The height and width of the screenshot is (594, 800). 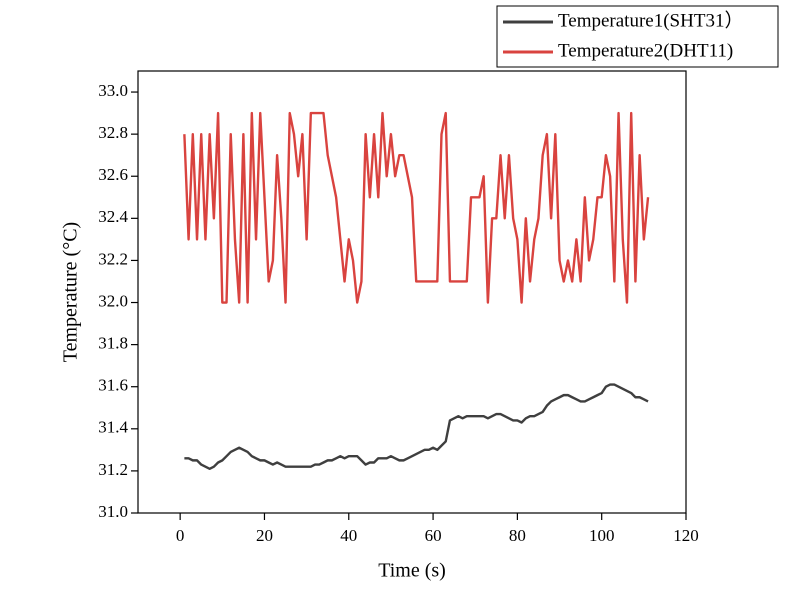 What do you see at coordinates (71, 292) in the screenshot?
I see `y-axis-title: Temperature (°C)` at bounding box center [71, 292].